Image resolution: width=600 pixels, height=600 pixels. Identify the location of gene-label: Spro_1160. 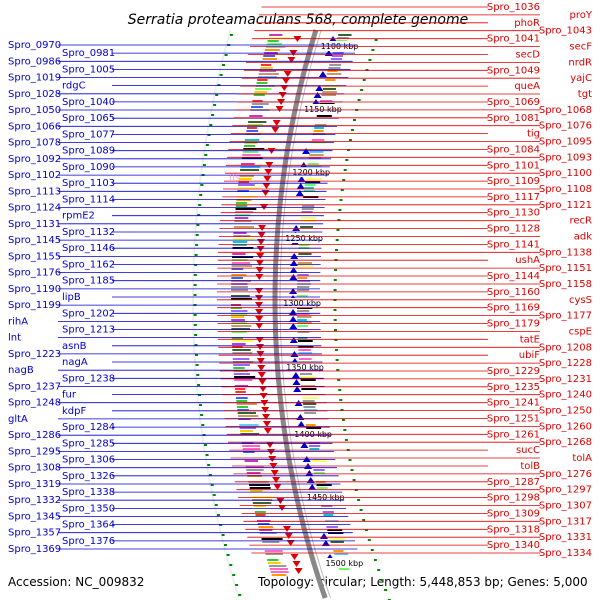
(513, 292).